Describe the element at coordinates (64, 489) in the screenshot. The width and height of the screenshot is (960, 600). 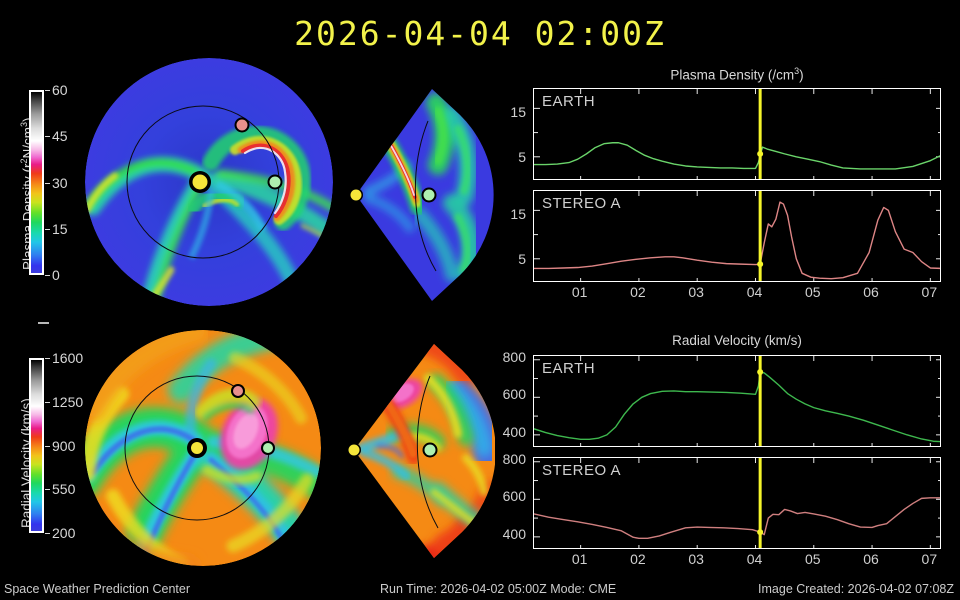
I see `colorbar-tick-label: 550` at that location.